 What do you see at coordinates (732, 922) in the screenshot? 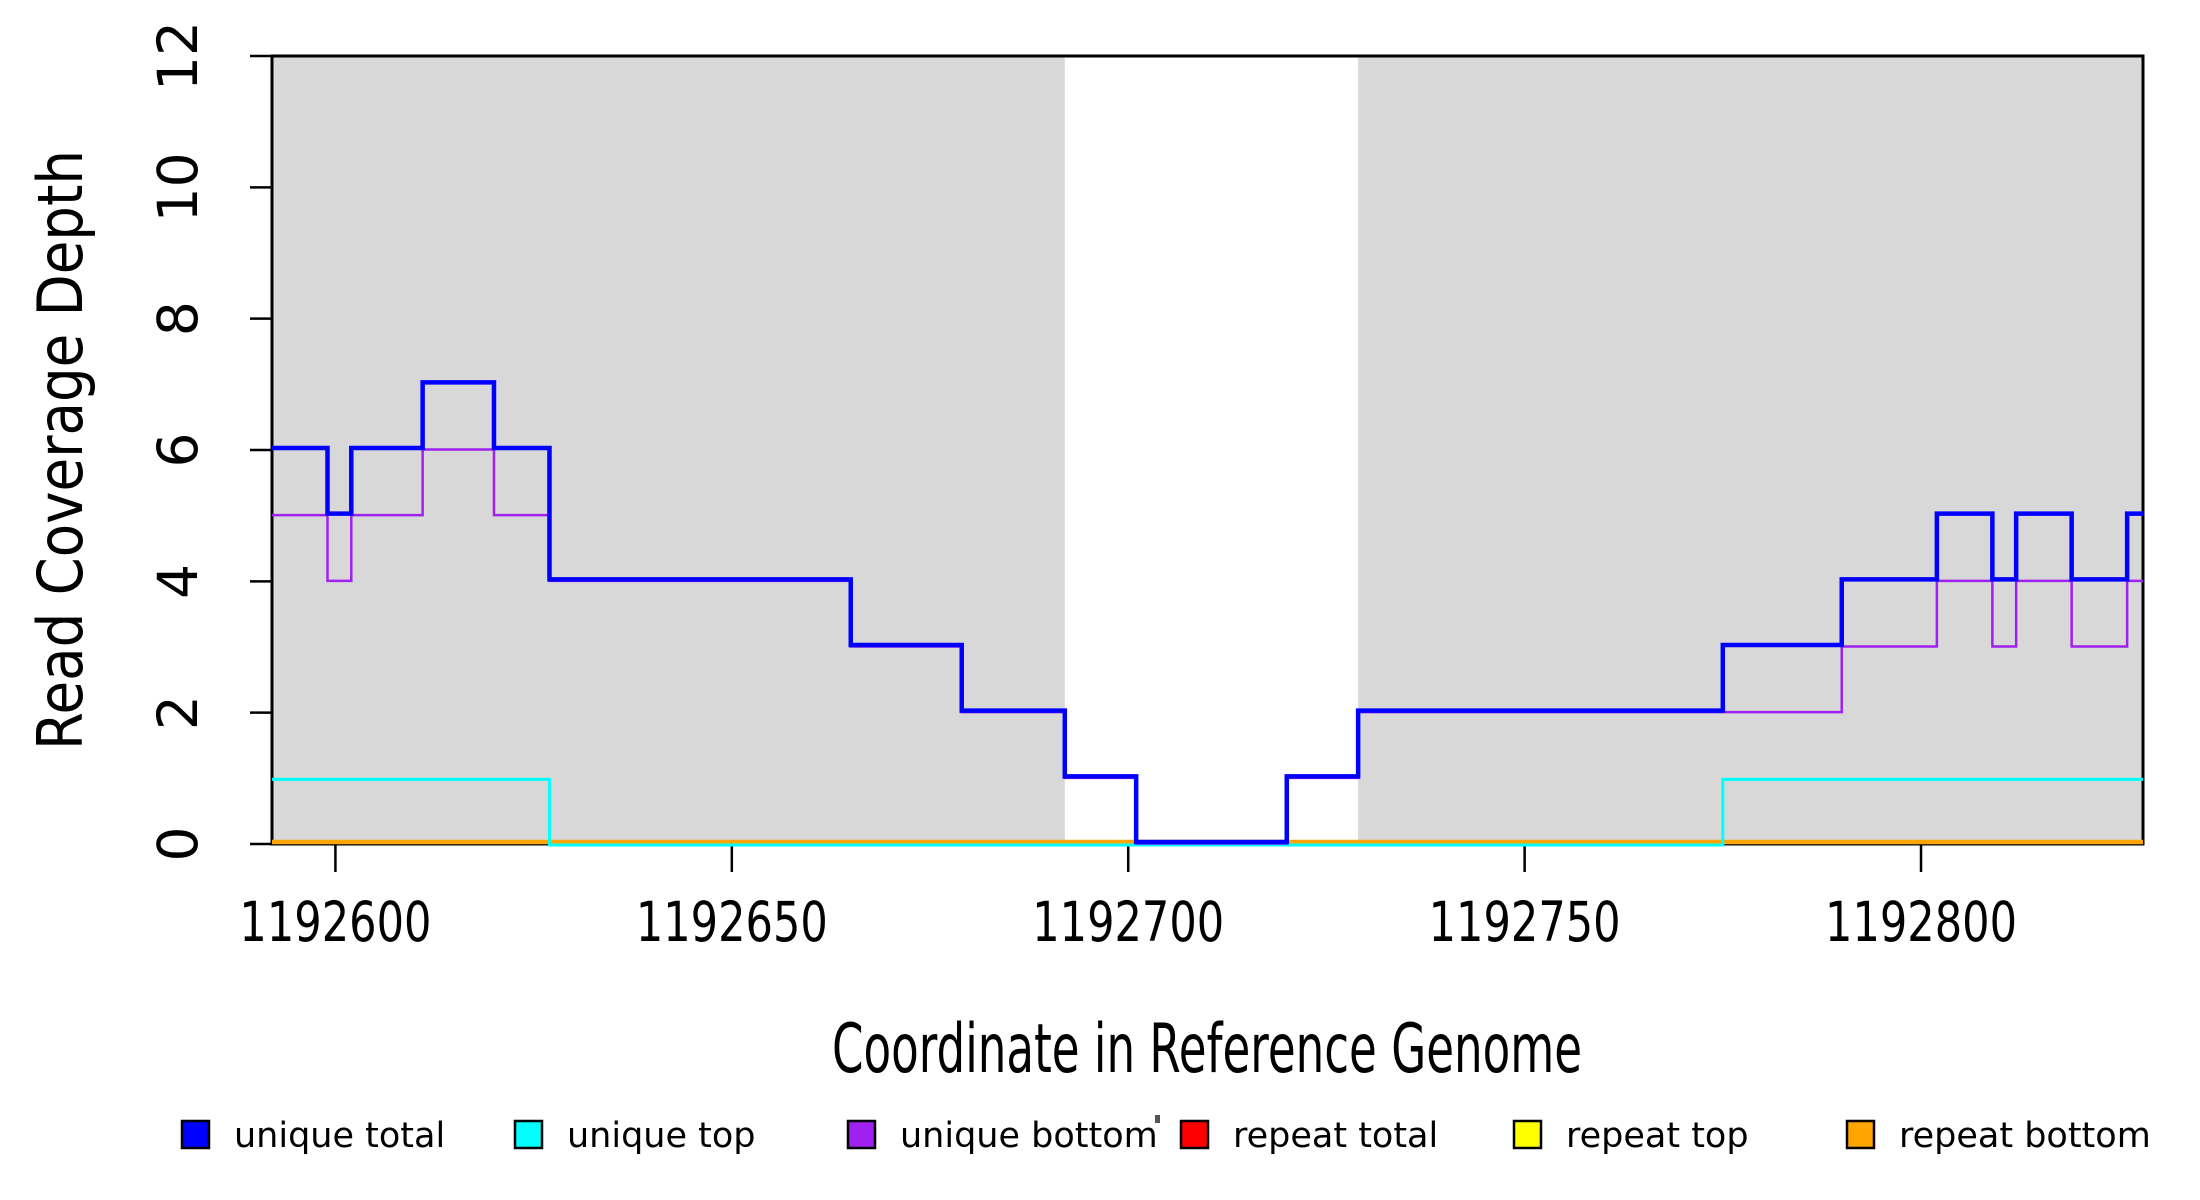
I see `x-tick-label: 1192650` at bounding box center [732, 922].